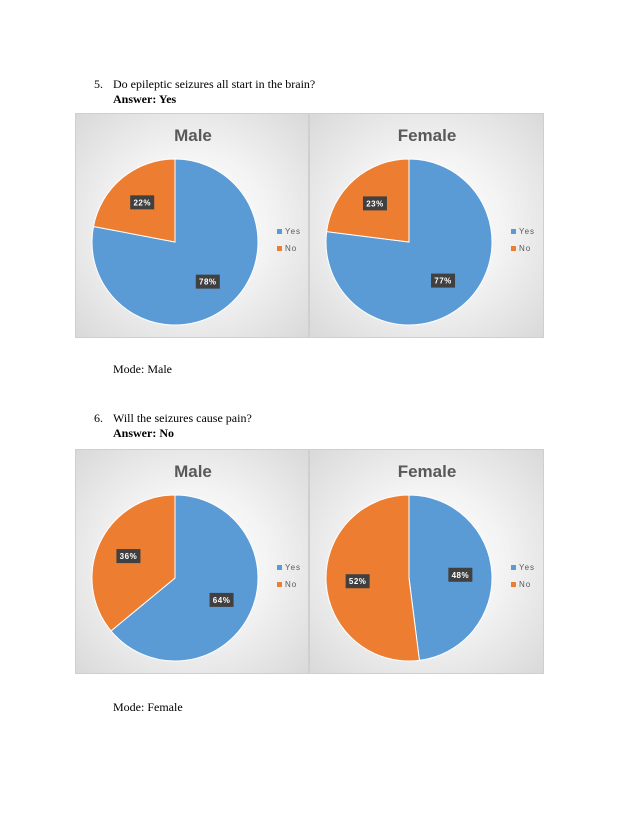 Image resolution: width=638 pixels, height=826 pixels. I want to click on data-label-yes: 48%, so click(460, 574).